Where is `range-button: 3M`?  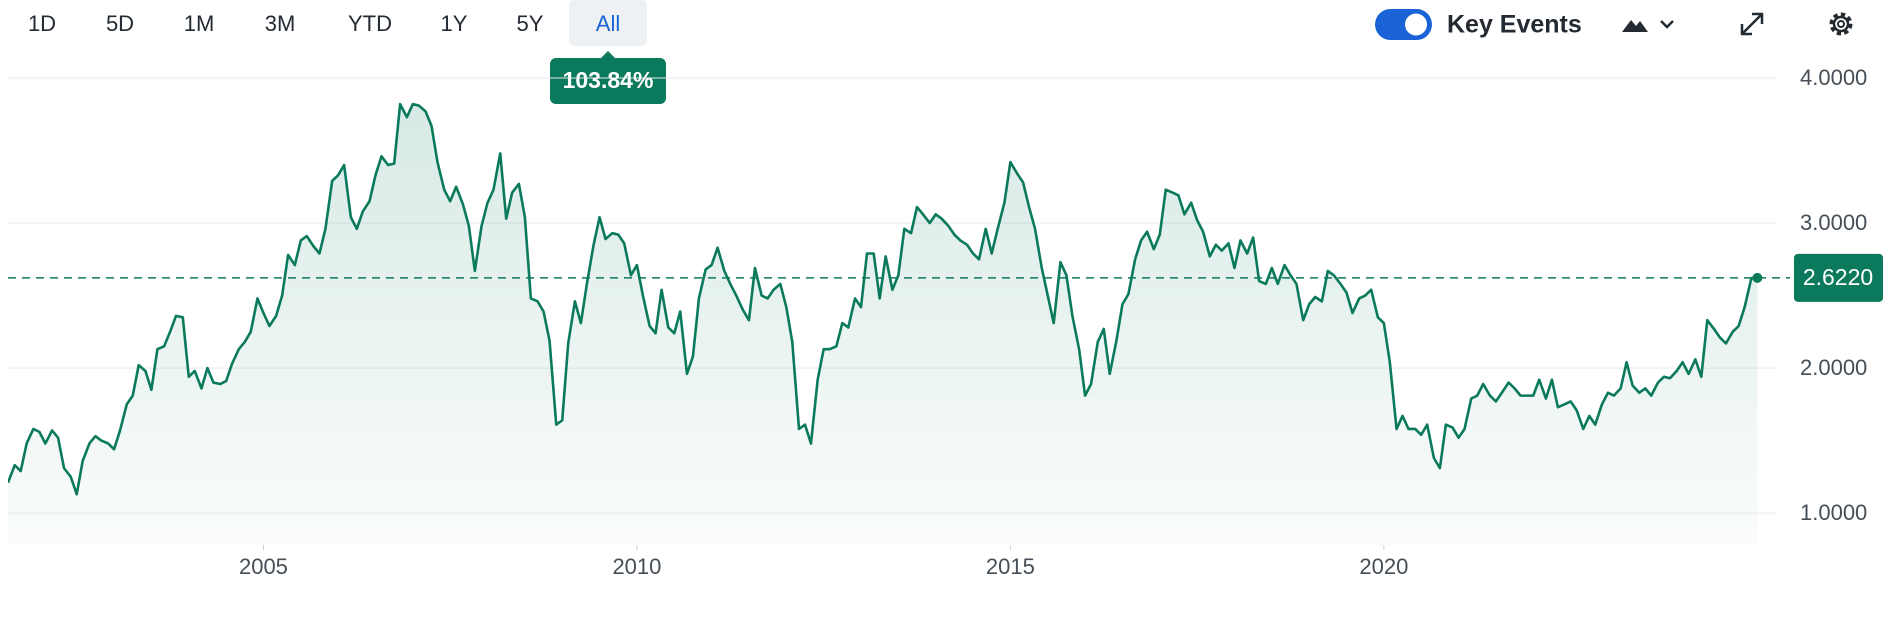 range-button: 3M is located at coordinates (280, 23).